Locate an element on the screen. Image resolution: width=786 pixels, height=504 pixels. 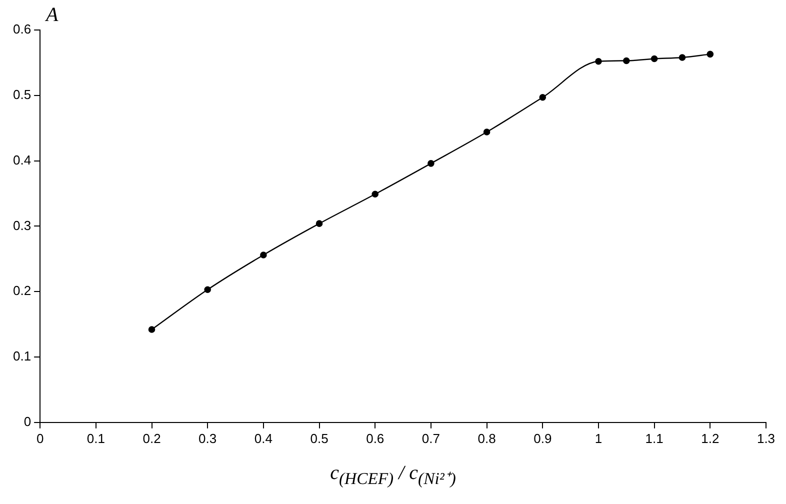
x-tick-label: 0.2 is located at coordinates (151, 438).